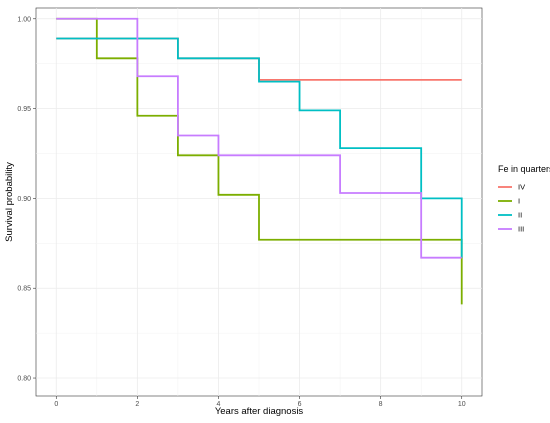  I want to click on legend-title: Fe in quarters, so click(524, 169).